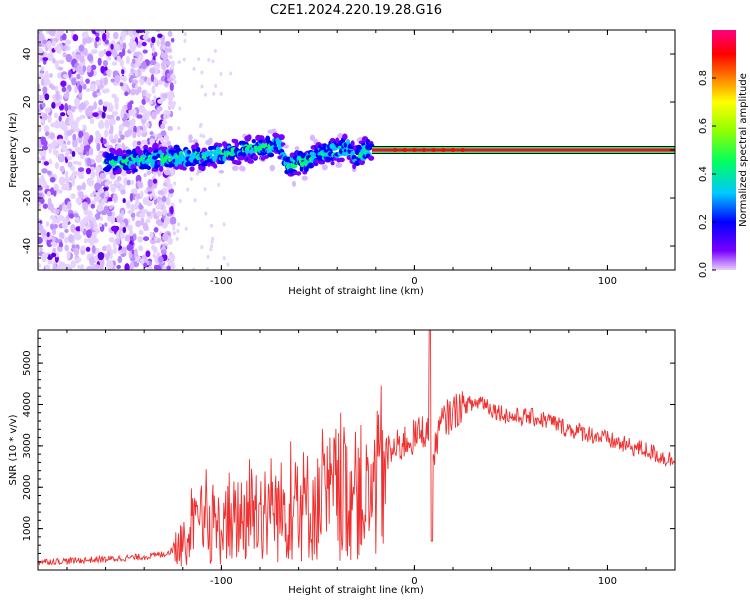  What do you see at coordinates (414, 281) in the screenshot?
I see `spectrogram-x-tick-label: 0` at bounding box center [414, 281].